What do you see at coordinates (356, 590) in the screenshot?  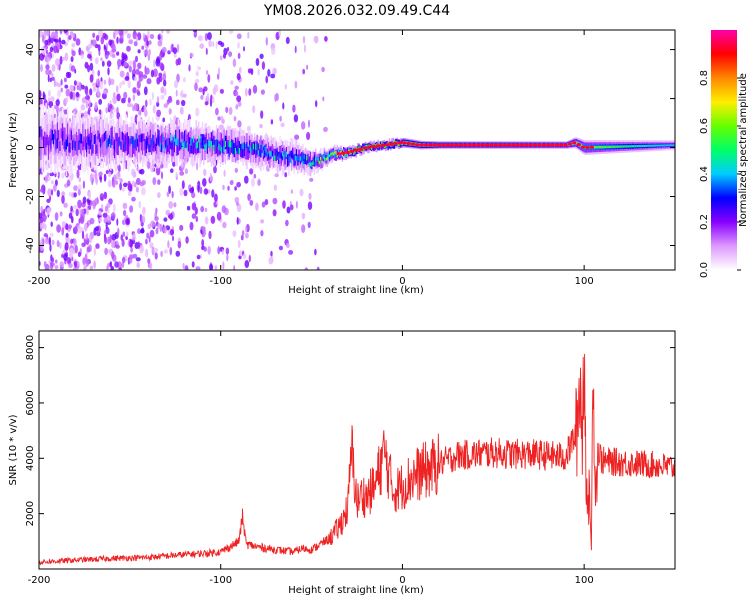 I see `snr-x-axis-title: Height of straight line (km)` at bounding box center [356, 590].